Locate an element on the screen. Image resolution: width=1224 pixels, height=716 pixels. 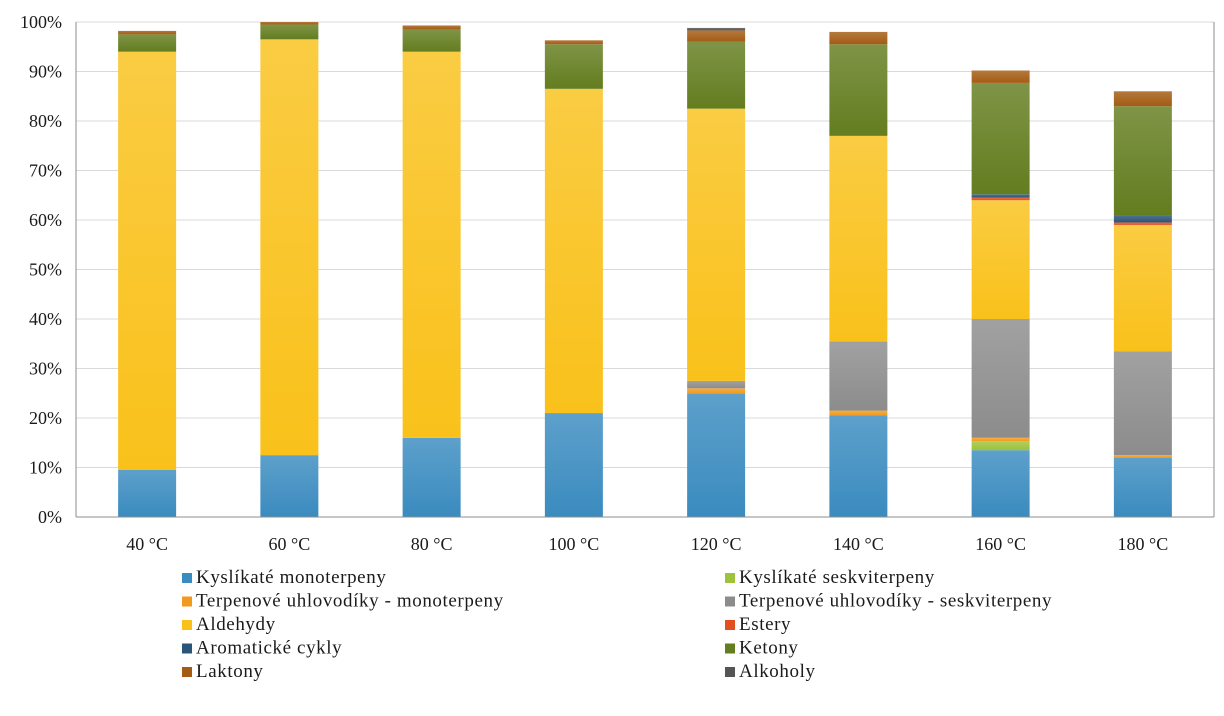
x-tick-label: 140 °C is located at coordinates (858, 544).